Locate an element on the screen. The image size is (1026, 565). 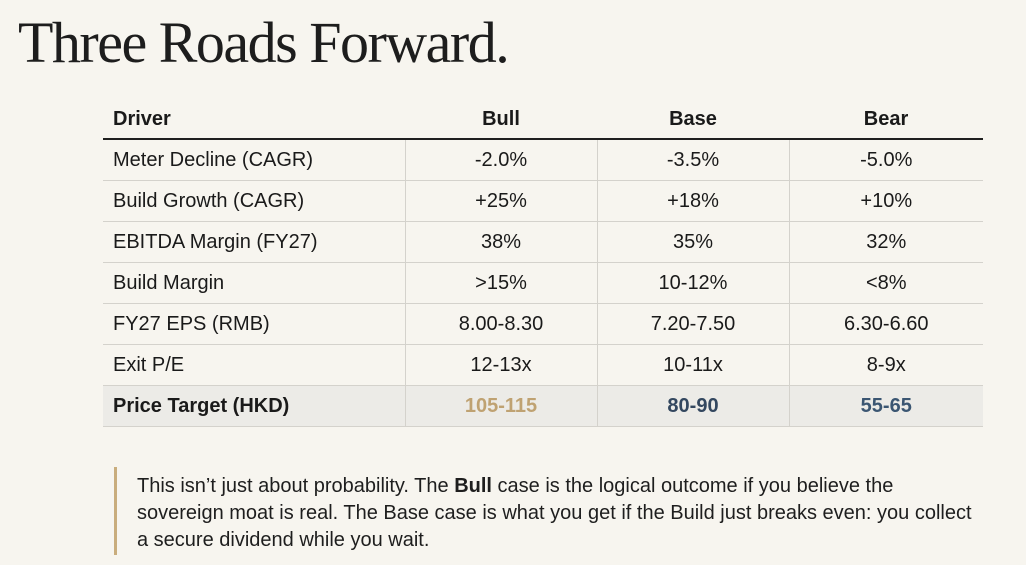
bull-cell: +25% is located at coordinates (500, 201).